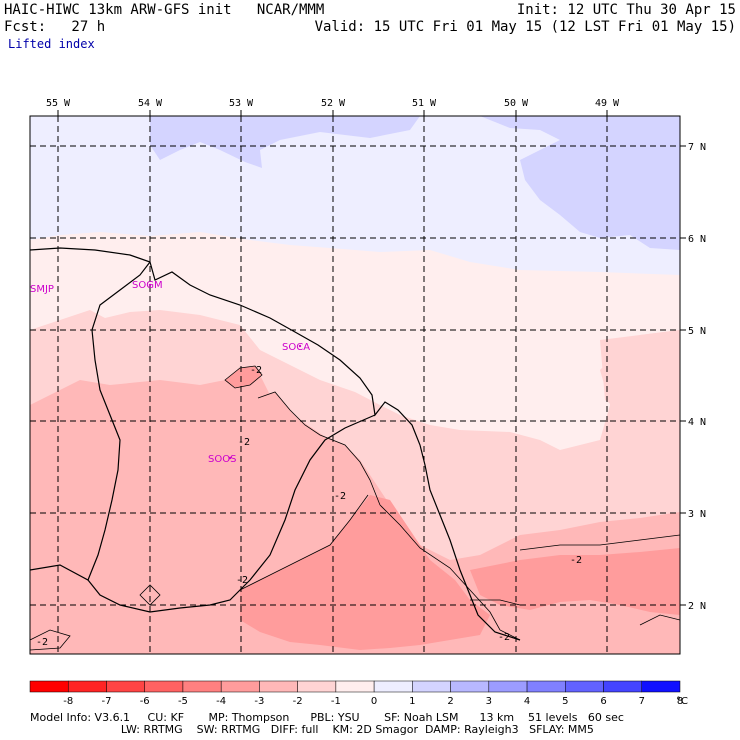  What do you see at coordinates (489, 701) in the screenshot?
I see `colorbar-tick-label: 3` at bounding box center [489, 701].